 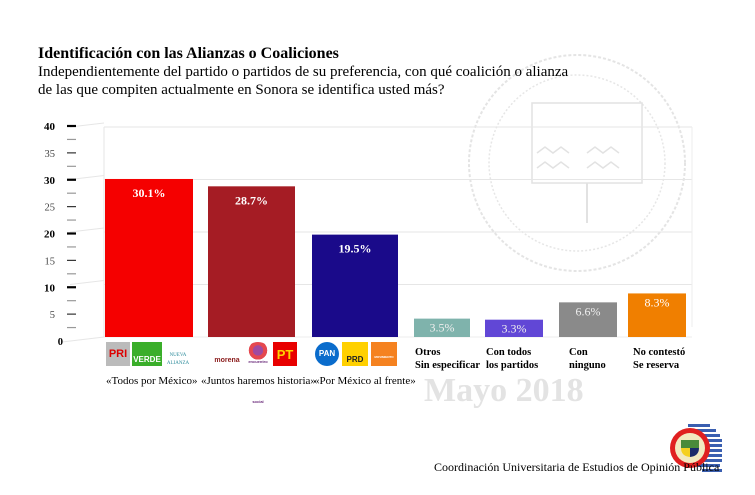 What do you see at coordinates (512, 359) in the screenshot?
I see `category-label-con-todos: Con todos los partidos` at bounding box center [512, 359].